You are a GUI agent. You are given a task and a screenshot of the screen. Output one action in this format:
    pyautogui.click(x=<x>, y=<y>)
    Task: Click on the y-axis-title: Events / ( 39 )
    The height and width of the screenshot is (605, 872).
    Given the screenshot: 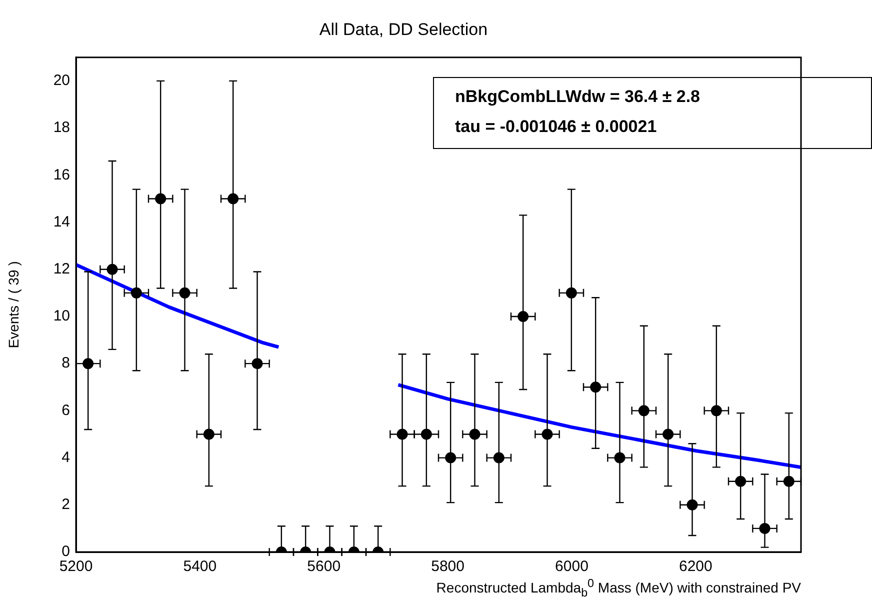 What is the action you would take?
    pyautogui.click(x=13, y=304)
    